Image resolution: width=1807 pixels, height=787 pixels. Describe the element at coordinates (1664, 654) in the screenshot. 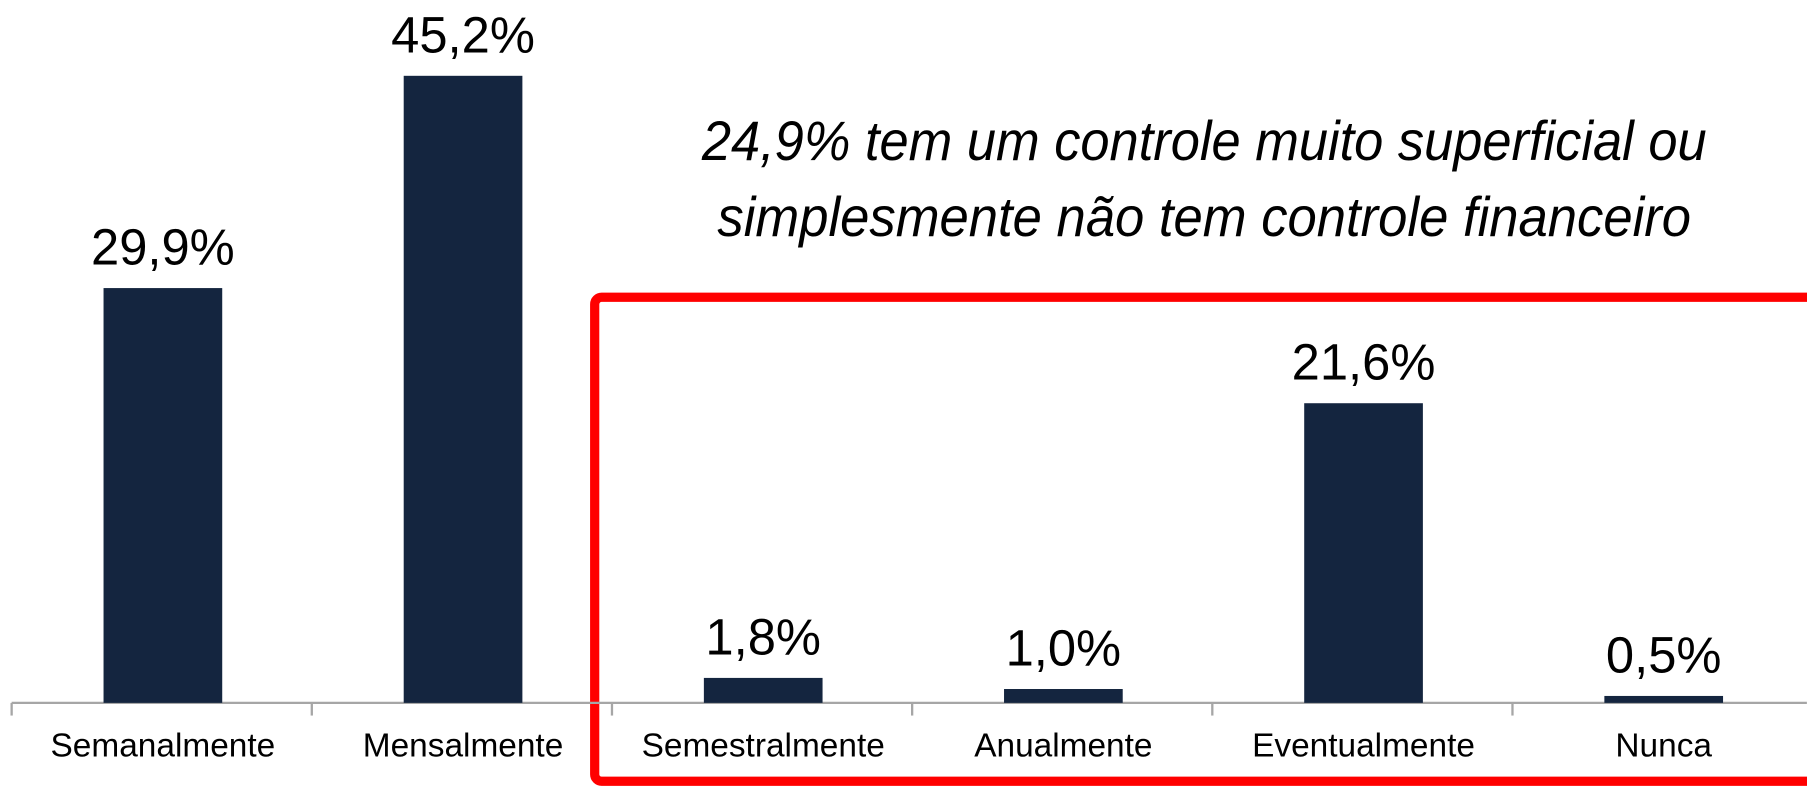

I see `value-label: 0,5%` at that location.